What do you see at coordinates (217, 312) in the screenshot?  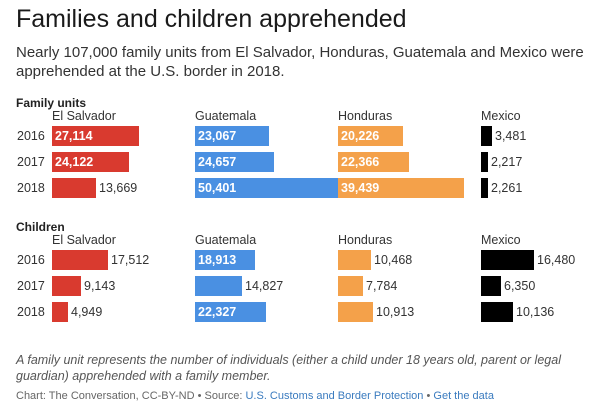 I see `data-label: 22,327` at bounding box center [217, 312].